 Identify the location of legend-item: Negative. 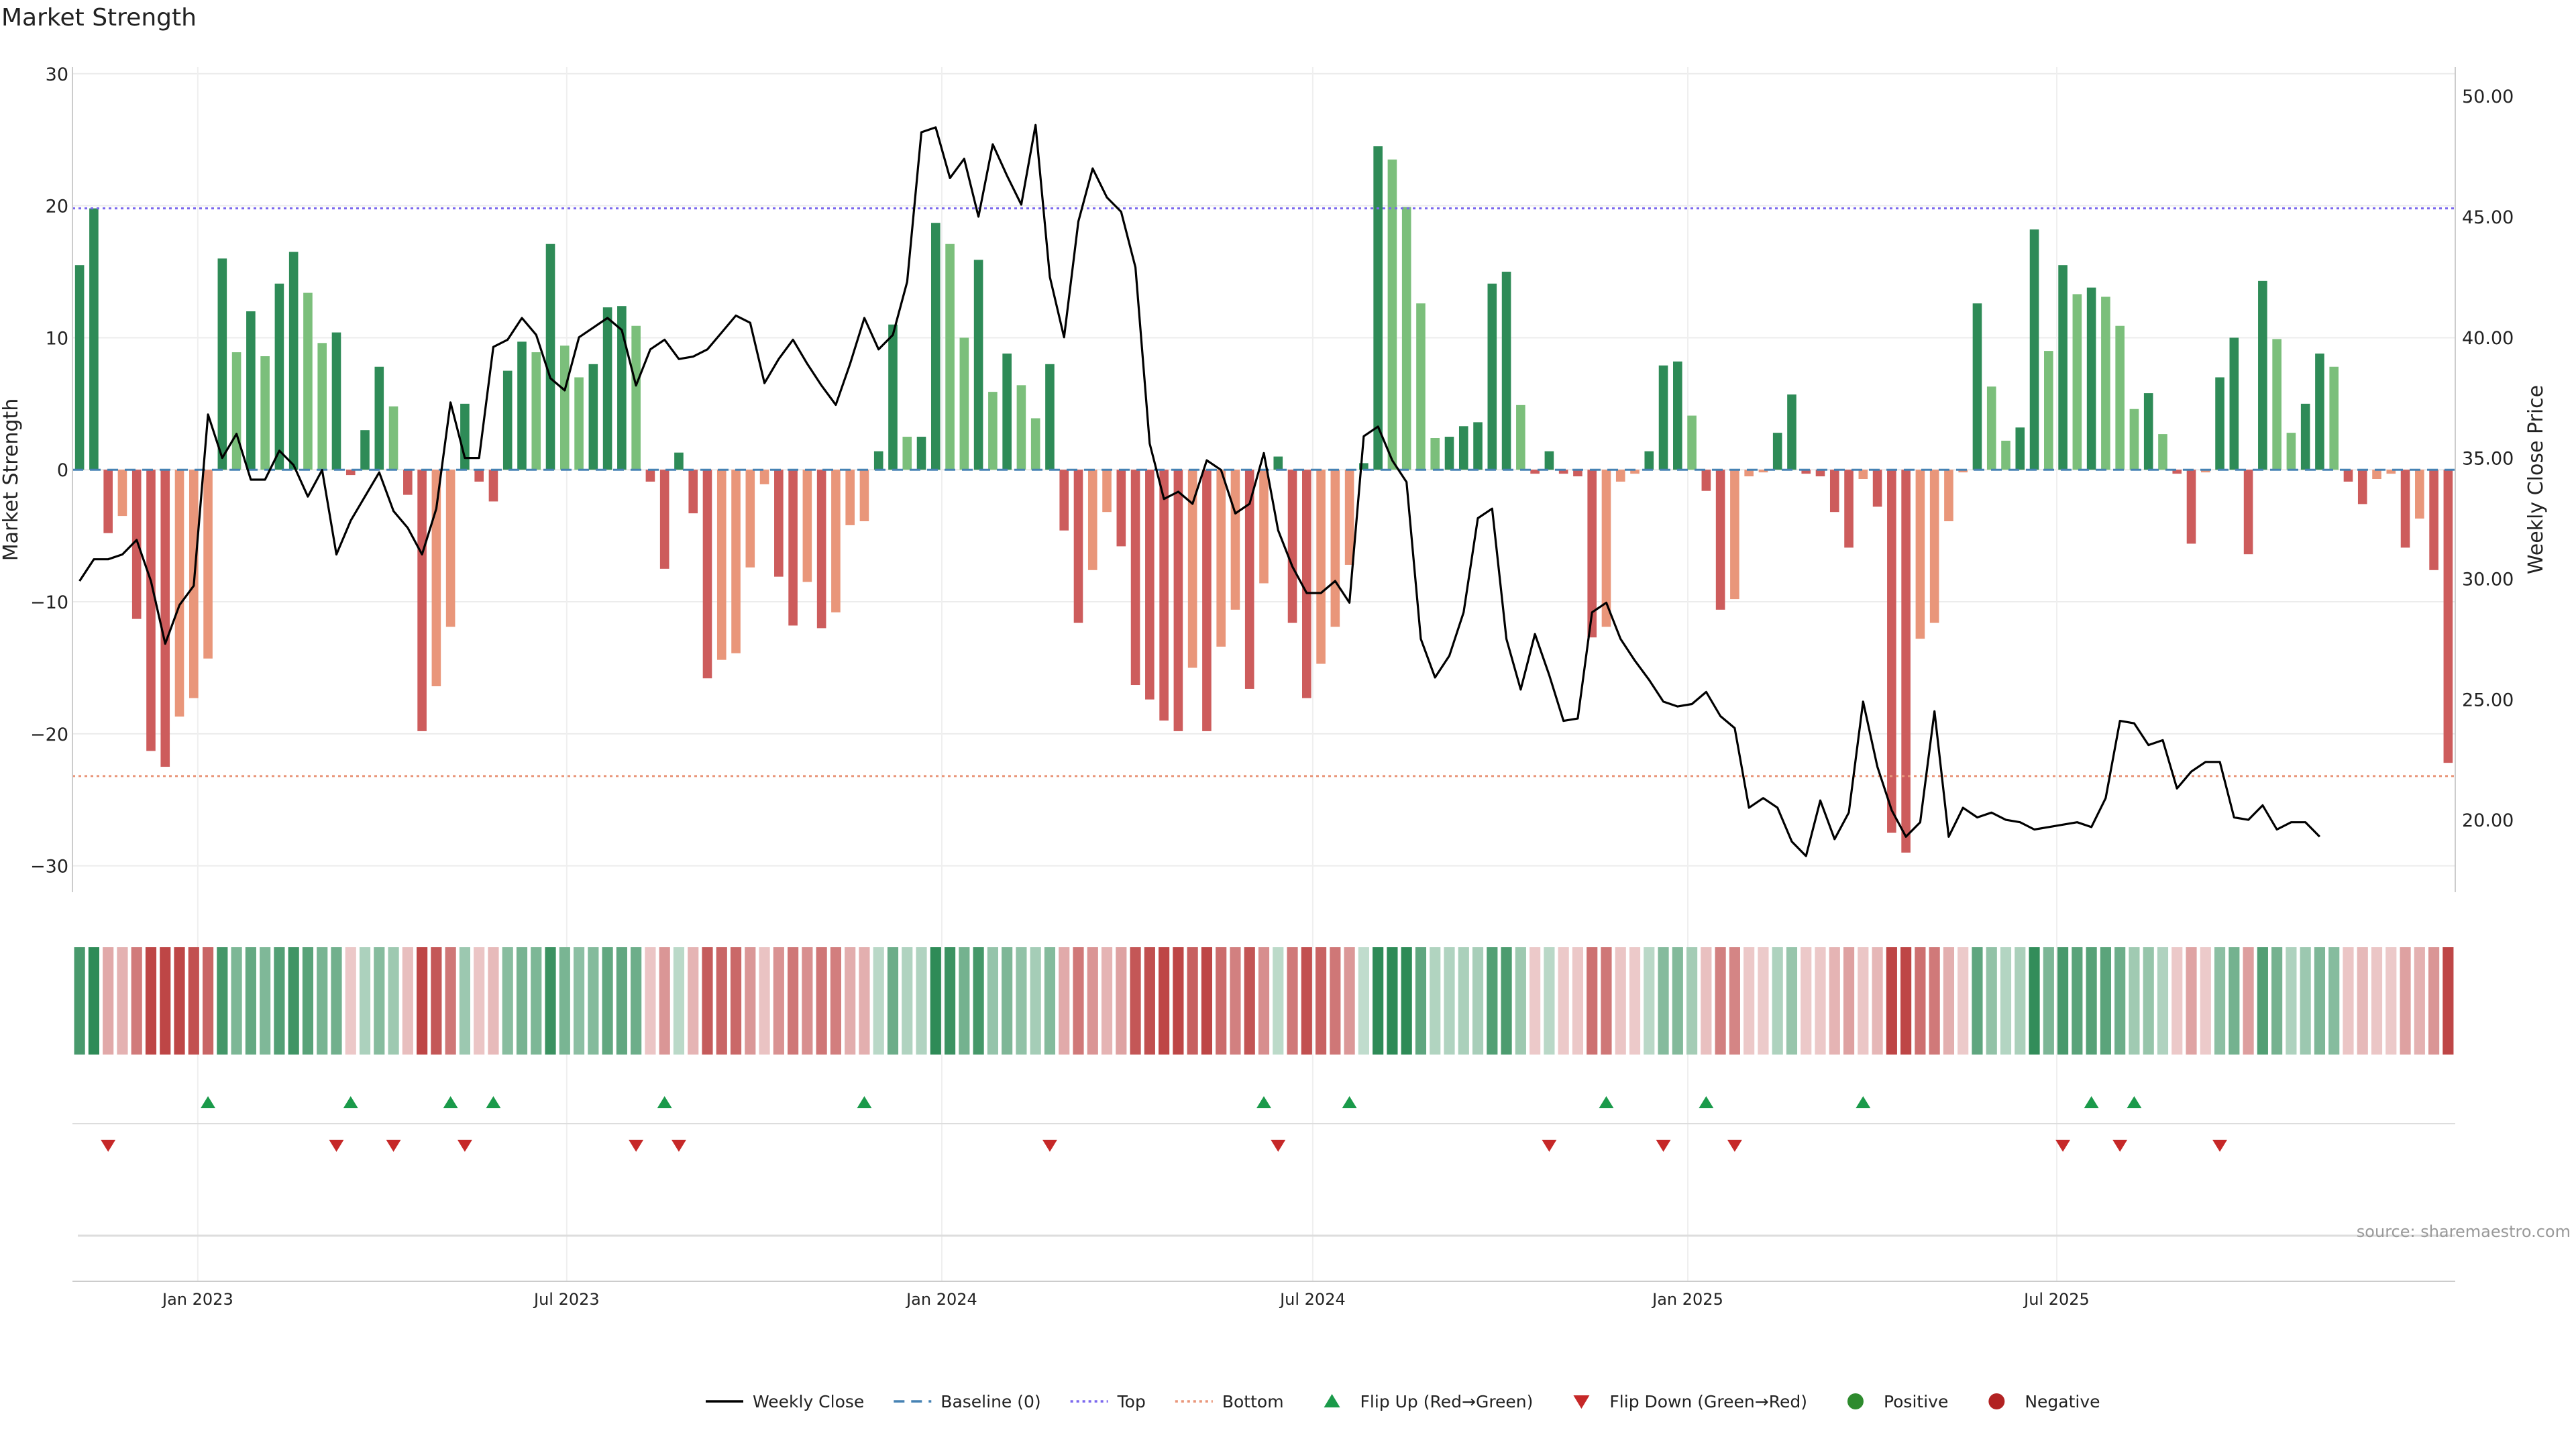
(2044, 1401).